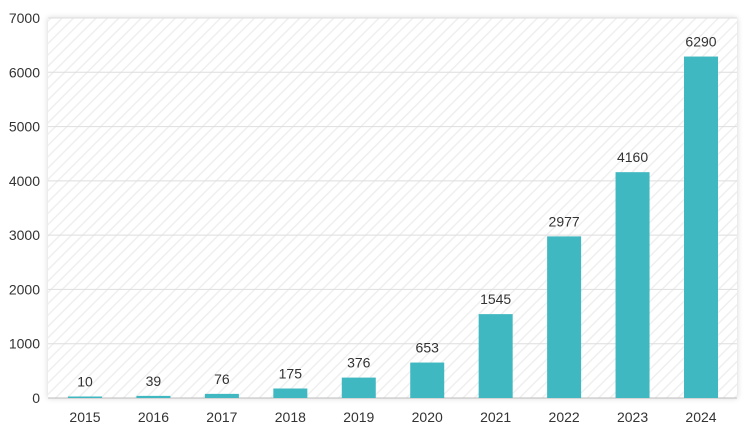  I want to click on y-tick-label: 2000, so click(24, 289).